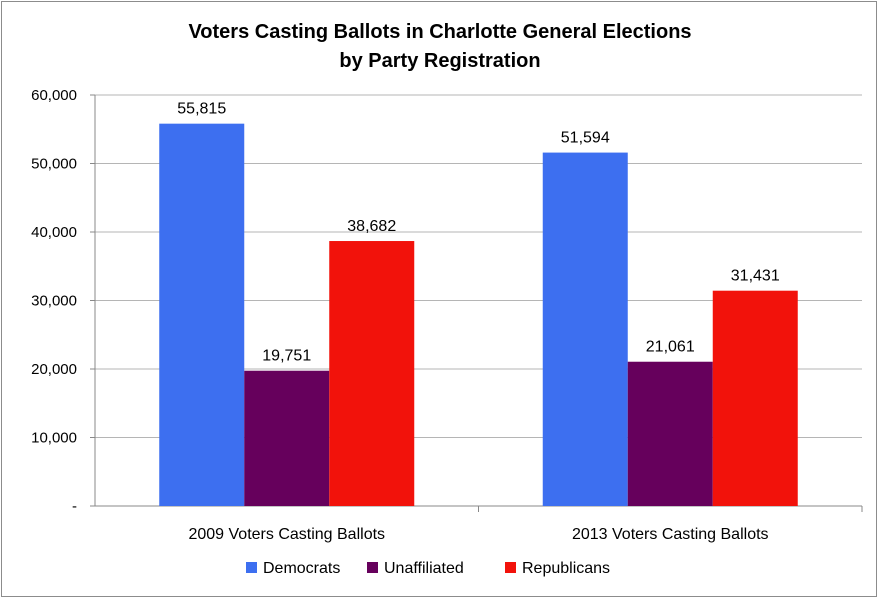 Image resolution: width=880 pixels, height=600 pixels. What do you see at coordinates (286, 356) in the screenshot?
I see `data-label: 19,751` at bounding box center [286, 356].